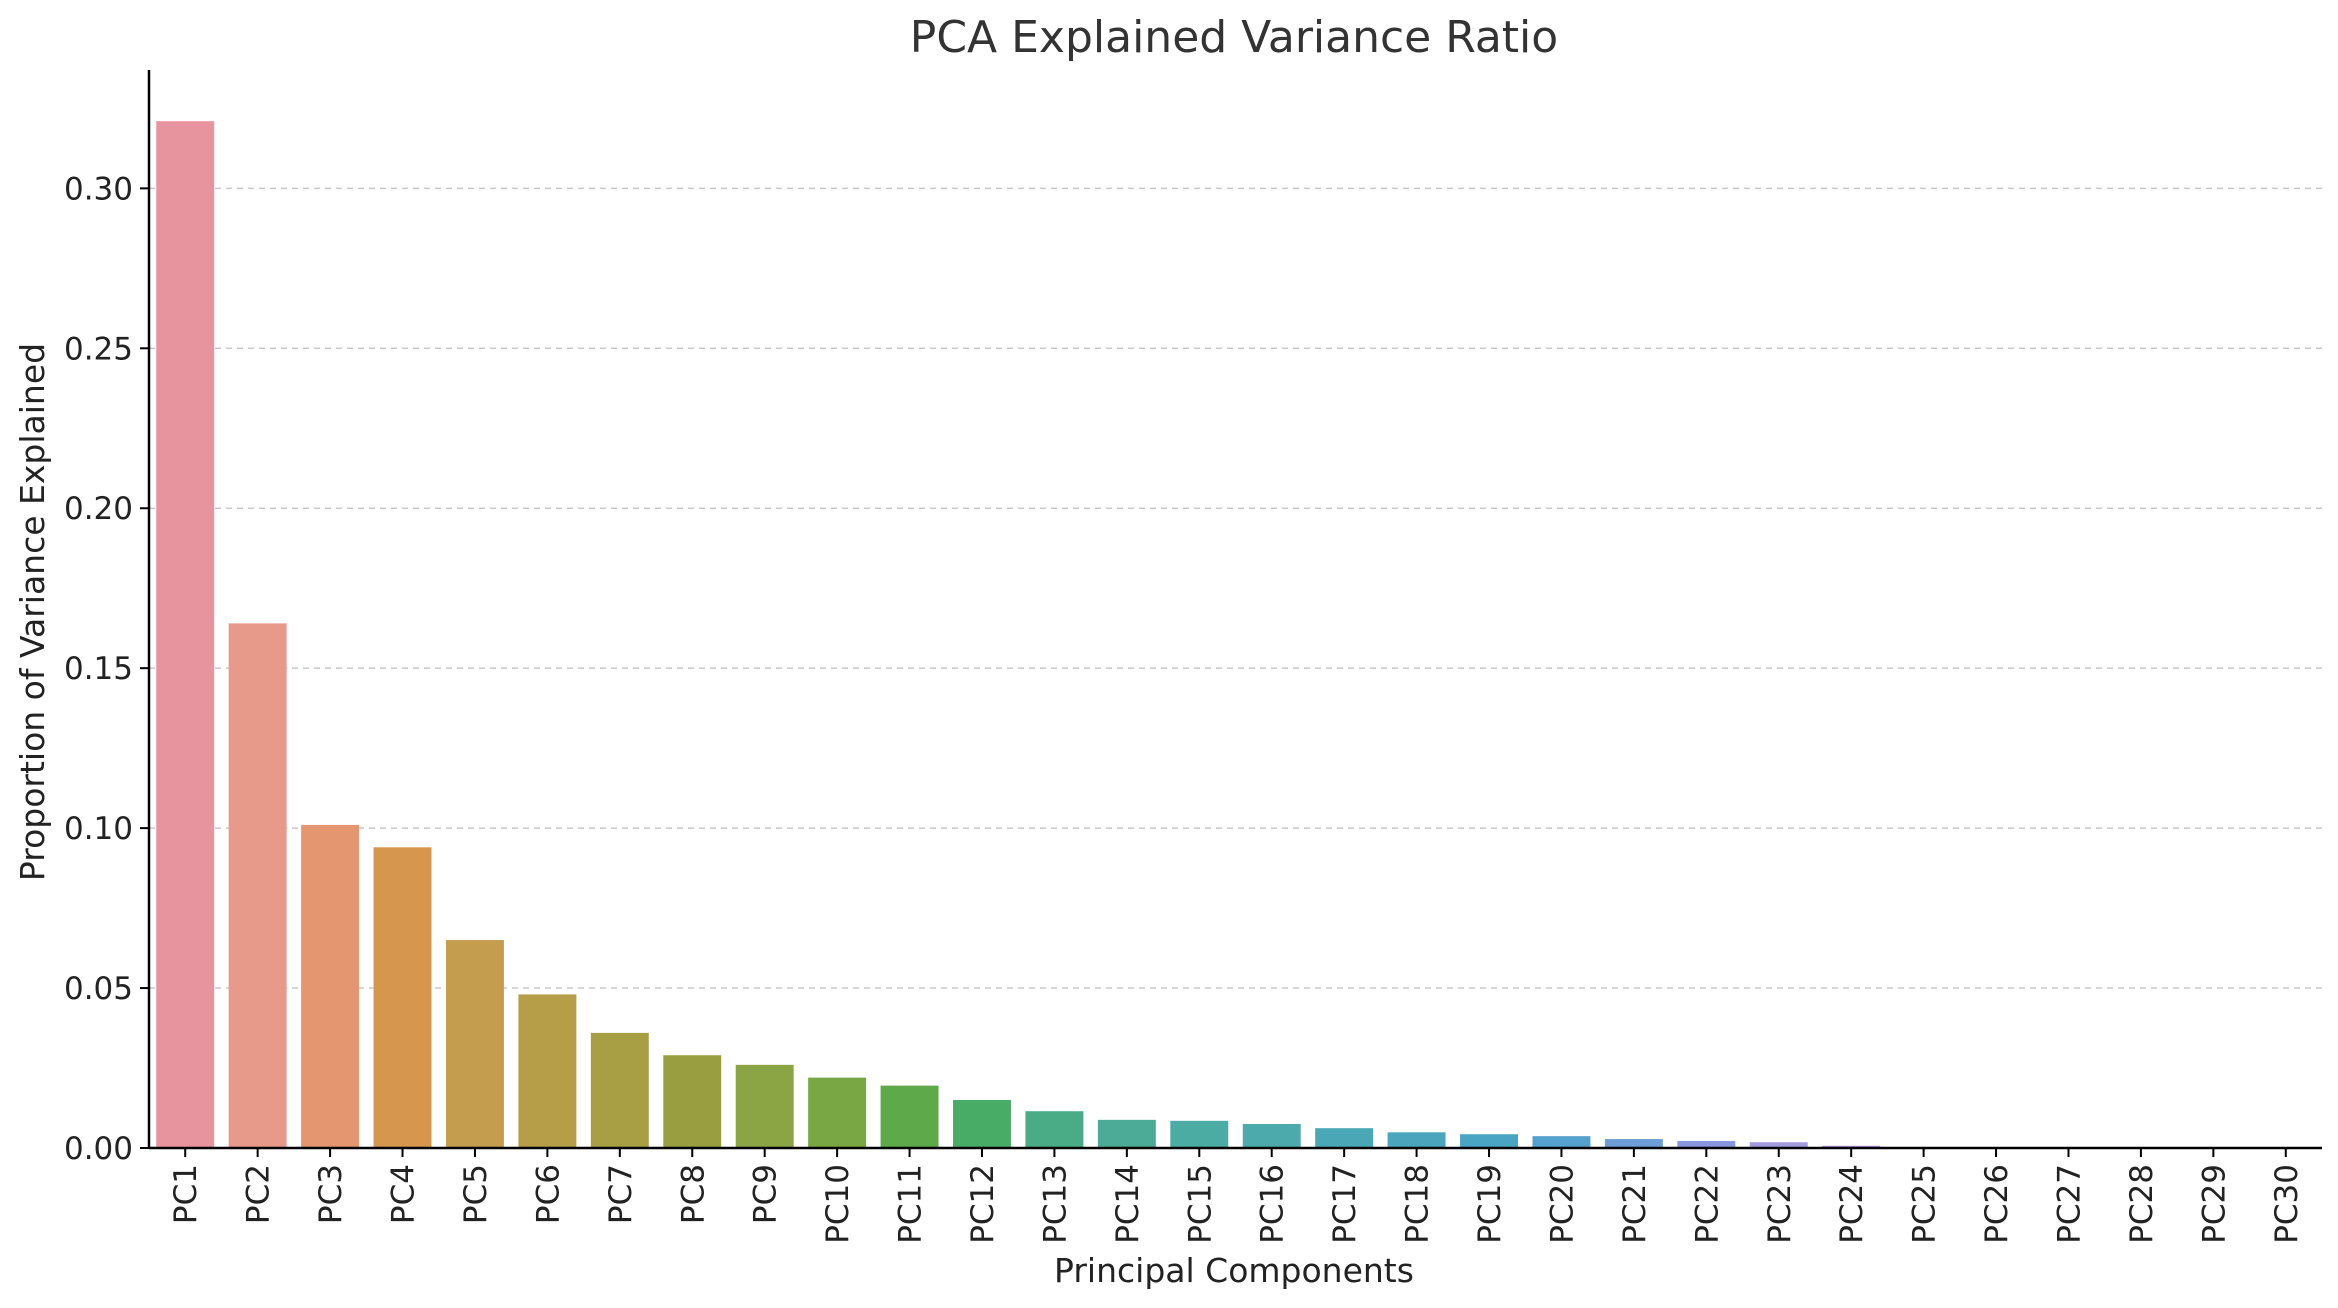  I want to click on x-tick-label: PC21, so click(1635, 1204).